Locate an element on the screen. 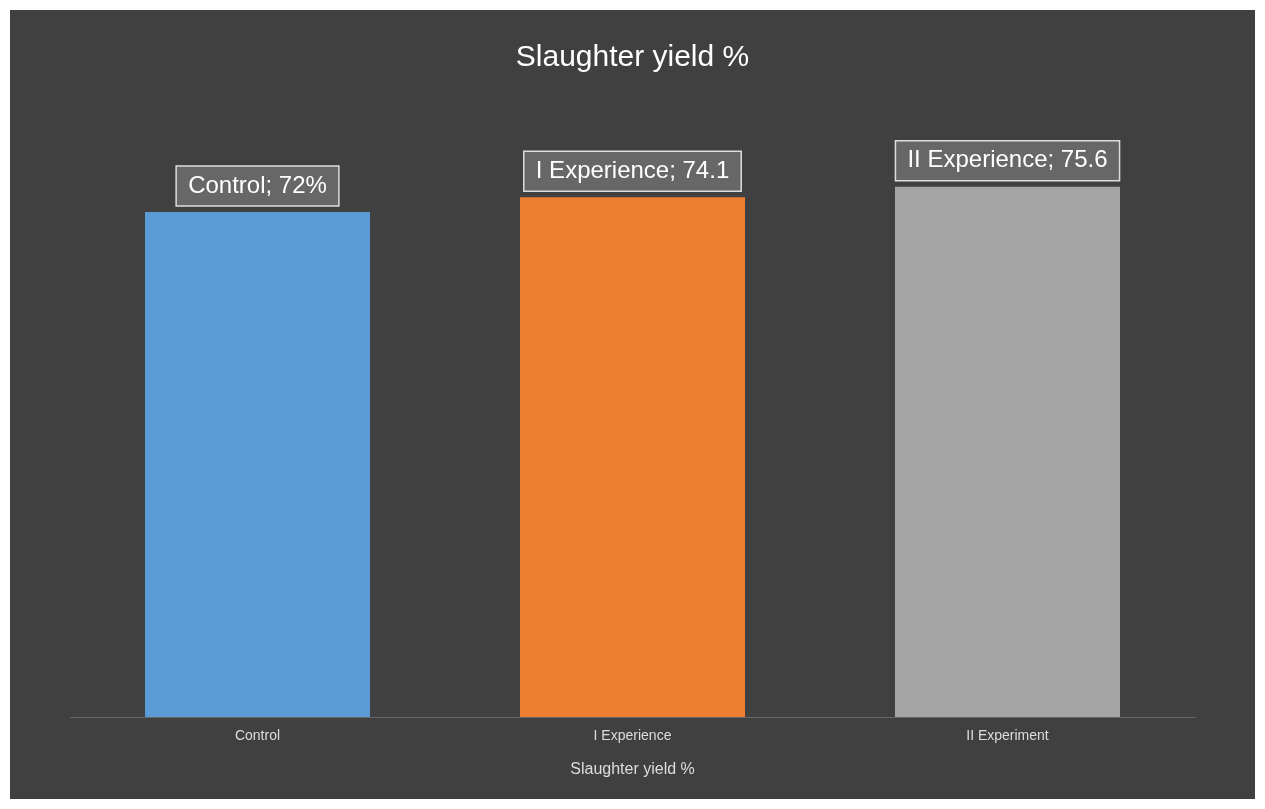  data-label: II Experience; 75.6 is located at coordinates (1007, 159).